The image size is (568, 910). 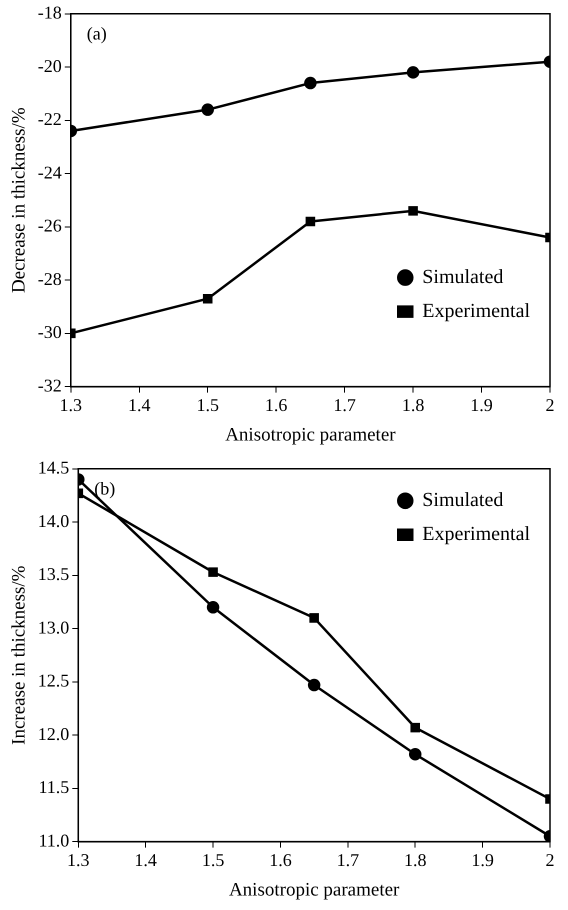 I want to click on annotation: (a), so click(x=96, y=34).